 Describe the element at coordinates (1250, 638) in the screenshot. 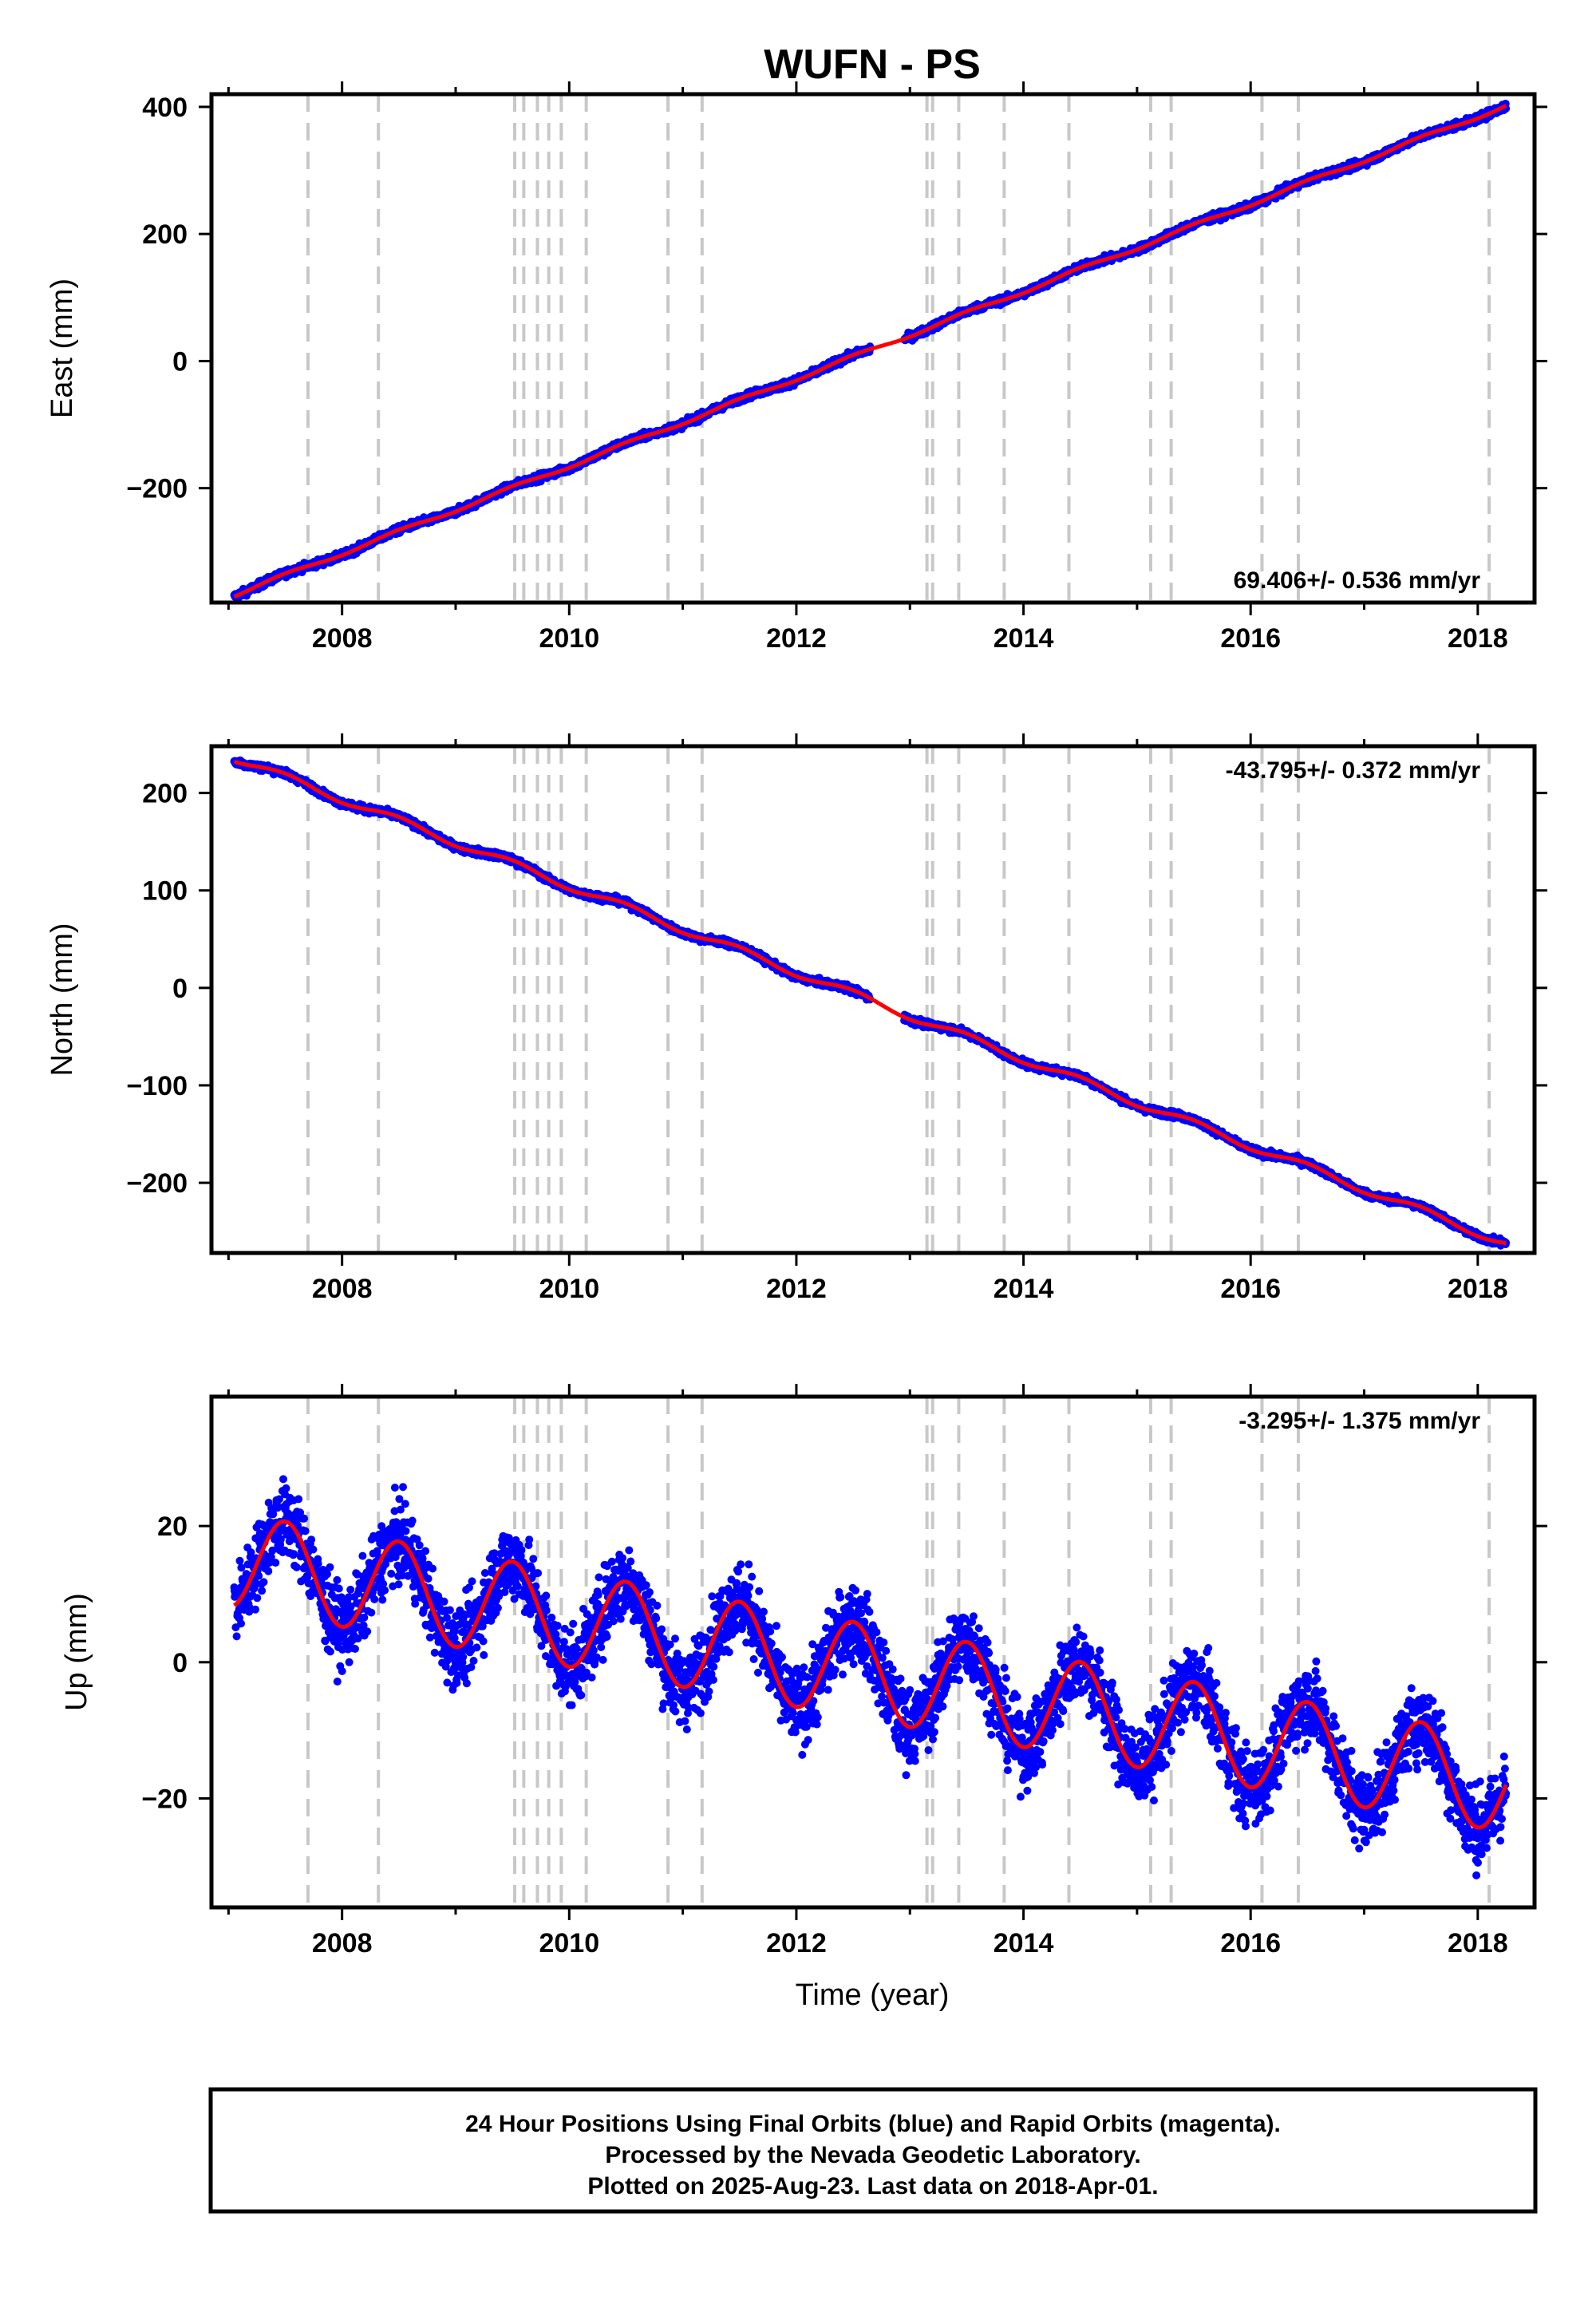

I see `x-tick-label: 2016` at that location.